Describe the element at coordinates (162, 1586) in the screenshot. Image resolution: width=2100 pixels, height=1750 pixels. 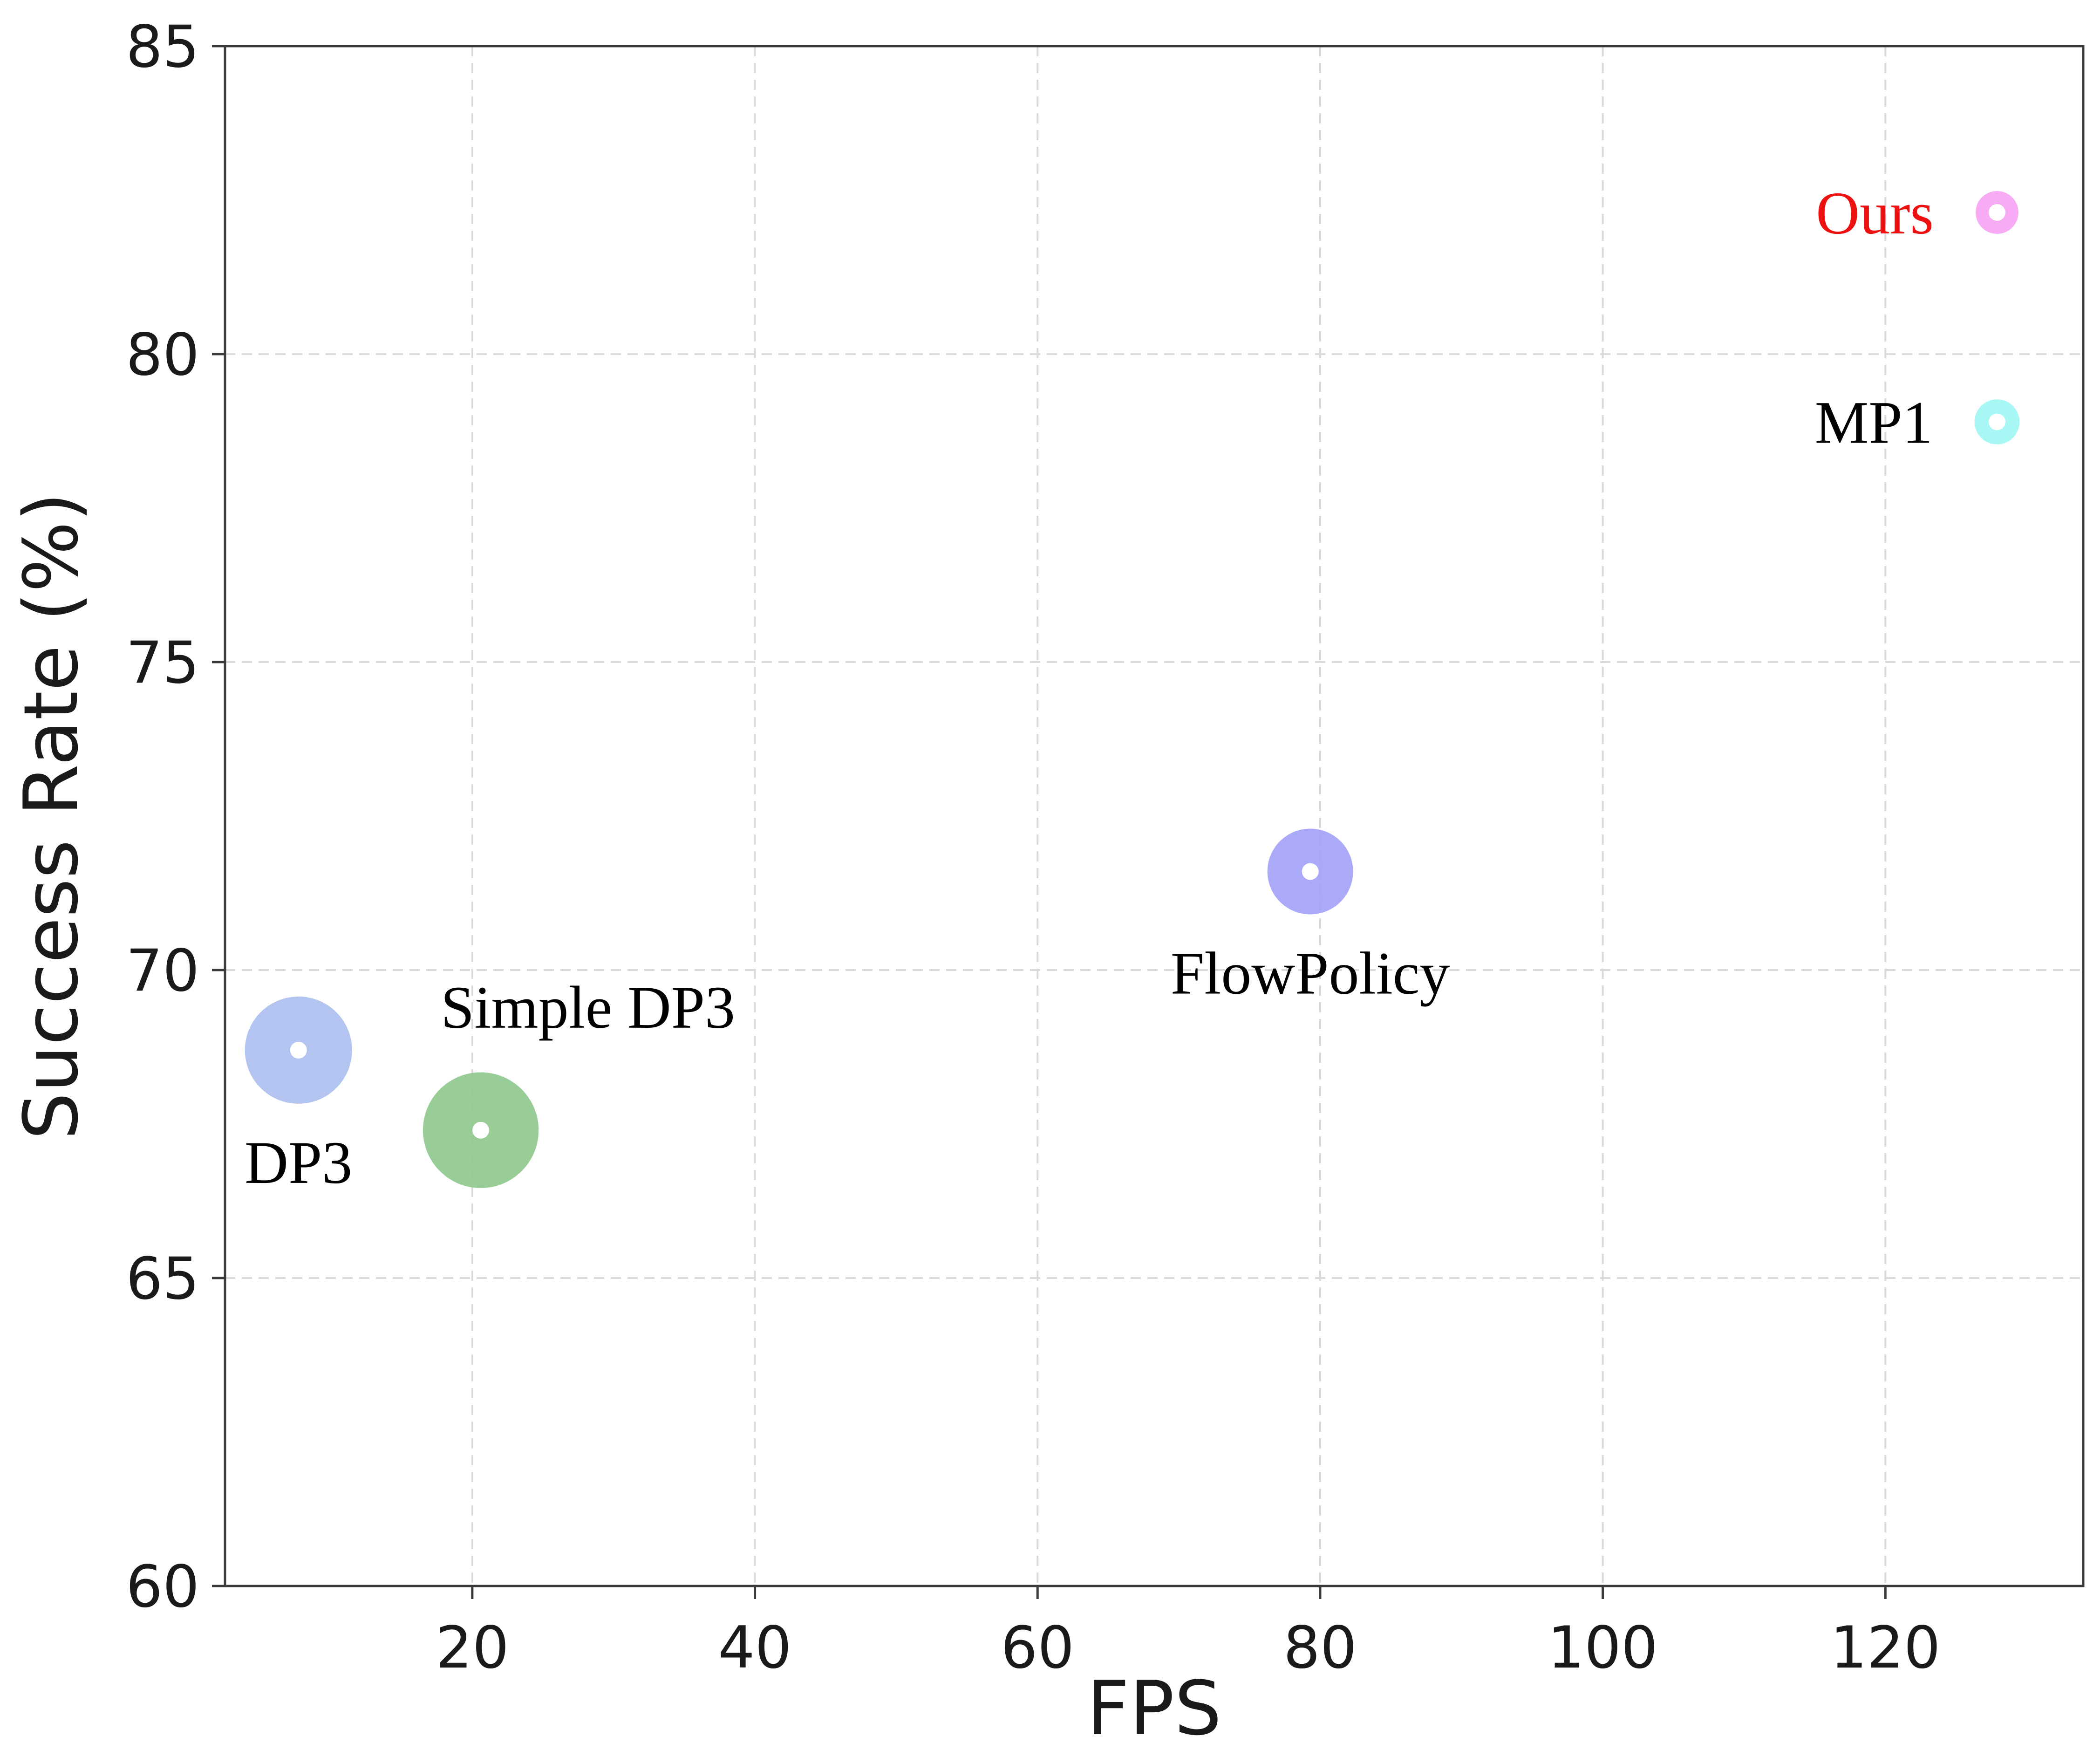
I see `y-tick-label: 60` at that location.